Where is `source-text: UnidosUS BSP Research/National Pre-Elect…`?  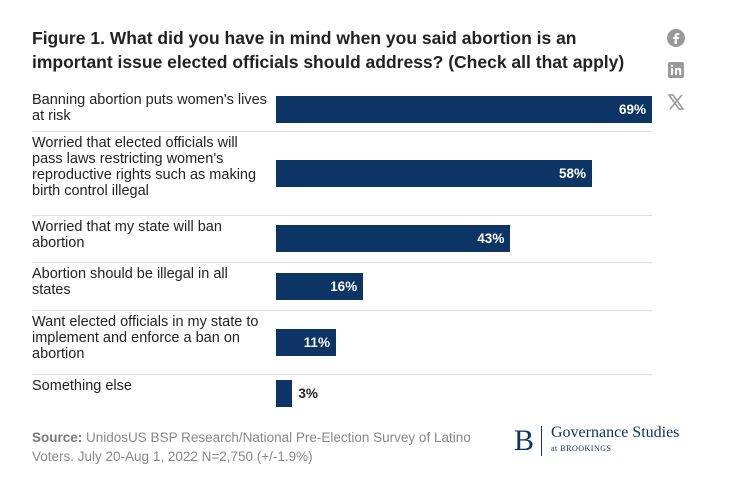
source-text: UnidosUS BSP Research/National Pre-Elect… is located at coordinates (251, 447).